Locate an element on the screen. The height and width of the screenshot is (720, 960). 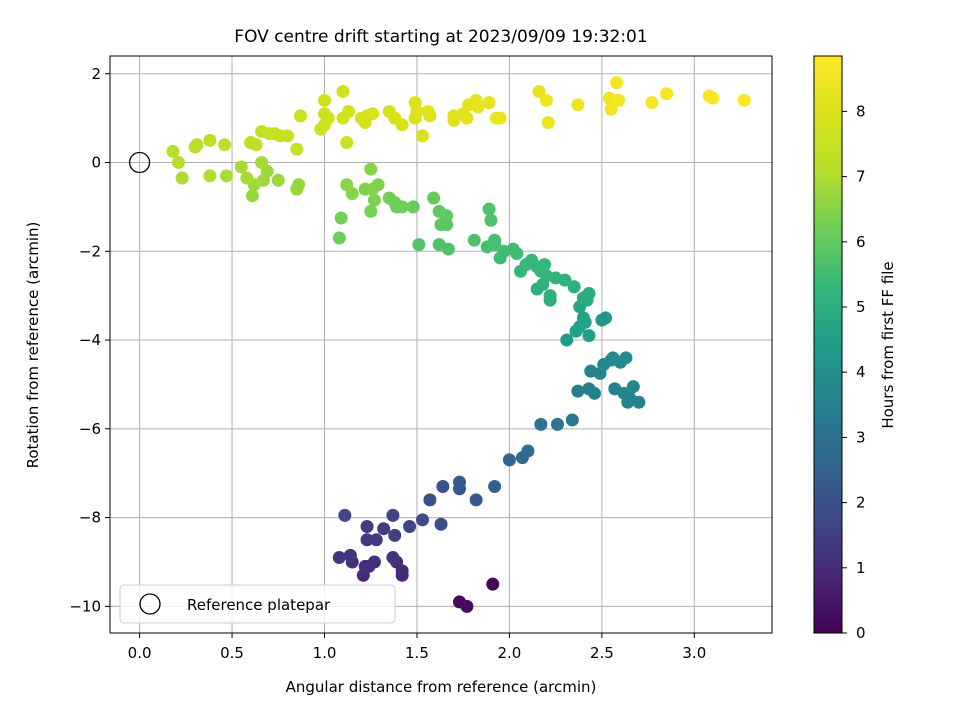
colorbar-tick-label: 2 is located at coordinates (861, 503).